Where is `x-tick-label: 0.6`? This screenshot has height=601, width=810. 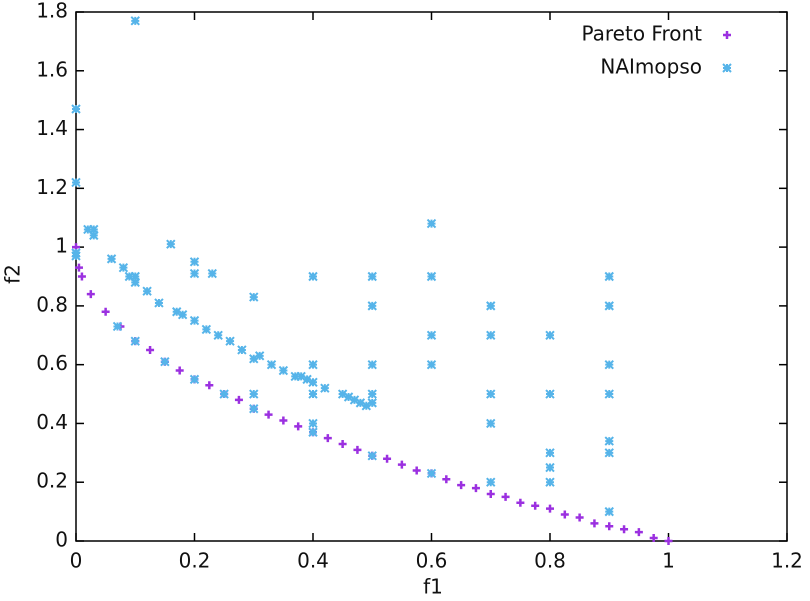 x-tick-label: 0.6 is located at coordinates (432, 561).